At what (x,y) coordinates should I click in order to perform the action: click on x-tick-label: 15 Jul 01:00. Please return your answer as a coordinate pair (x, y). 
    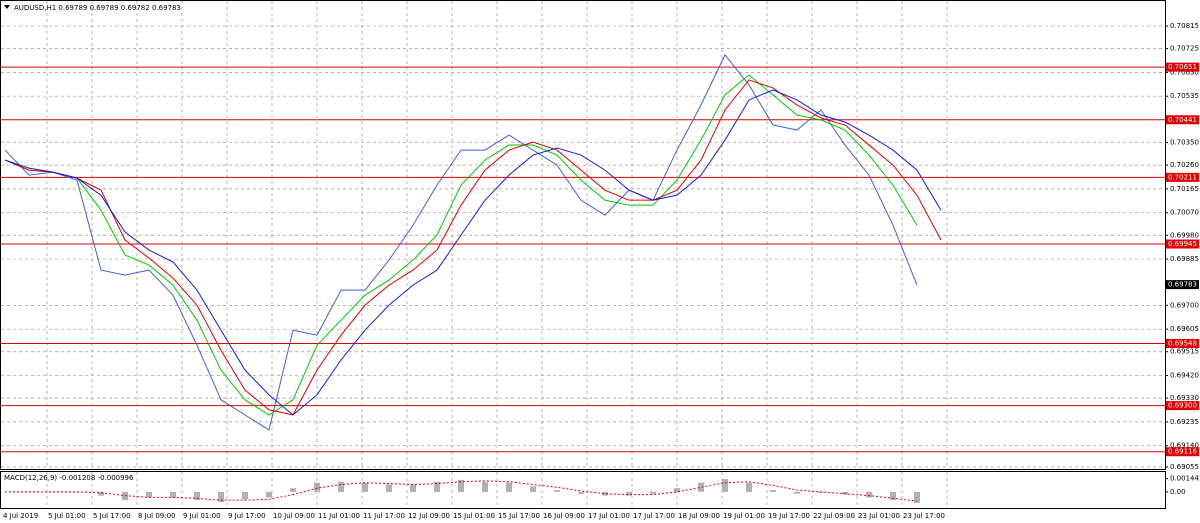
    Looking at the image, I should click on (474, 516).